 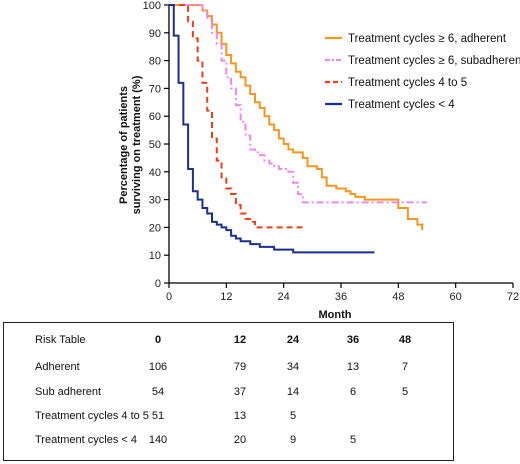 What do you see at coordinates (226, 297) in the screenshot?
I see `x-tick-label: 12` at bounding box center [226, 297].